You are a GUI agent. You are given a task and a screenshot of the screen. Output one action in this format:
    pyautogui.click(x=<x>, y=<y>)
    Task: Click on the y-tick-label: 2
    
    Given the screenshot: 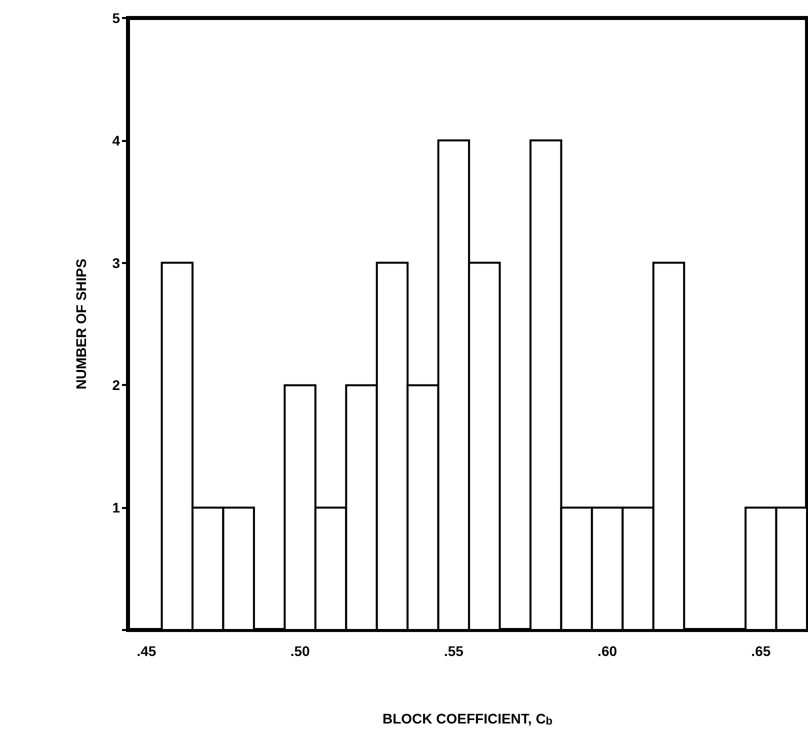 What is the action you would take?
    pyautogui.click(x=116, y=385)
    